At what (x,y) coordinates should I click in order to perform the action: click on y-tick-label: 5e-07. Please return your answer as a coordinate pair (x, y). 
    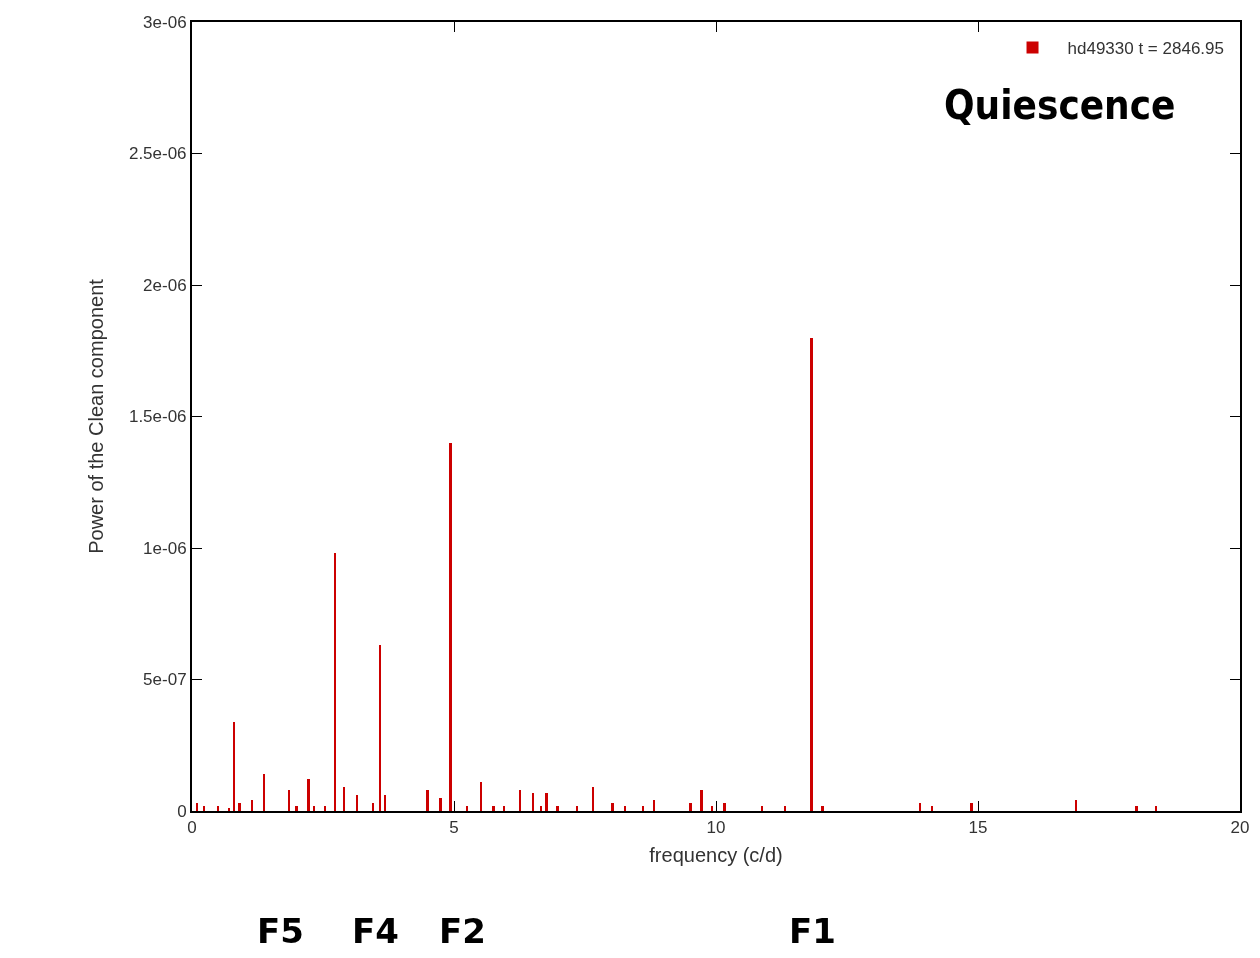
    Looking at the image, I should click on (165, 680).